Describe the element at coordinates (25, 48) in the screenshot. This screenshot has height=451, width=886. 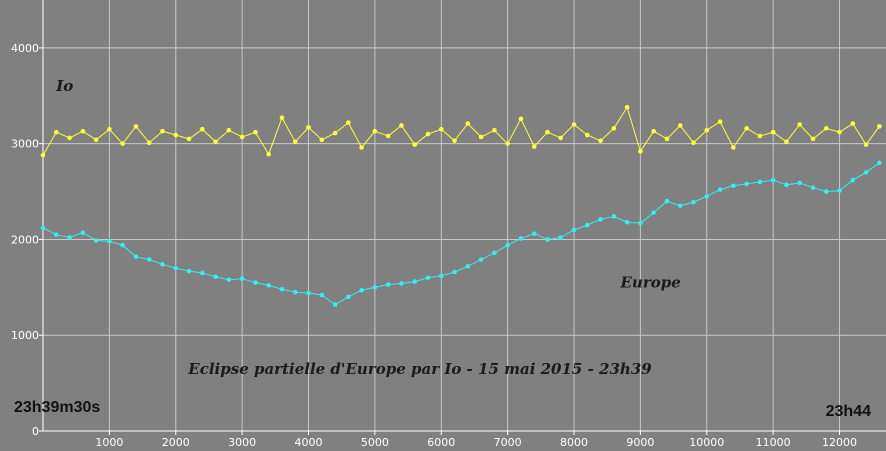
I see `y-tick-label: 4000` at that location.